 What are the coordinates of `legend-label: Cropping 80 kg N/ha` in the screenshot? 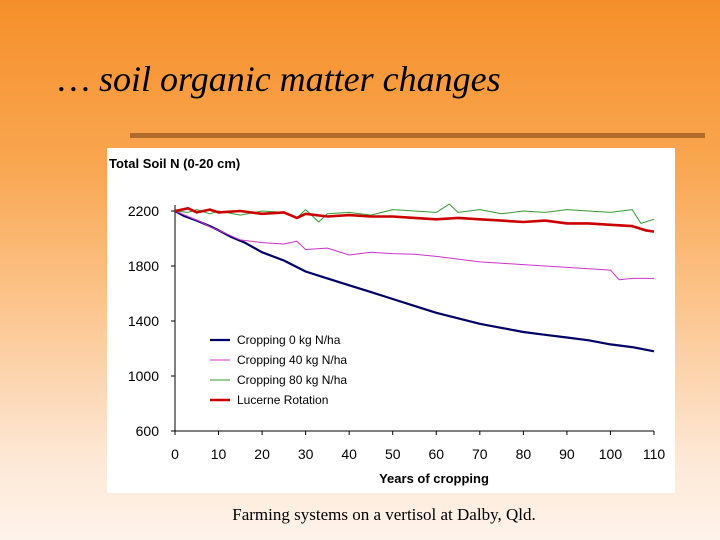 It's located at (292, 380).